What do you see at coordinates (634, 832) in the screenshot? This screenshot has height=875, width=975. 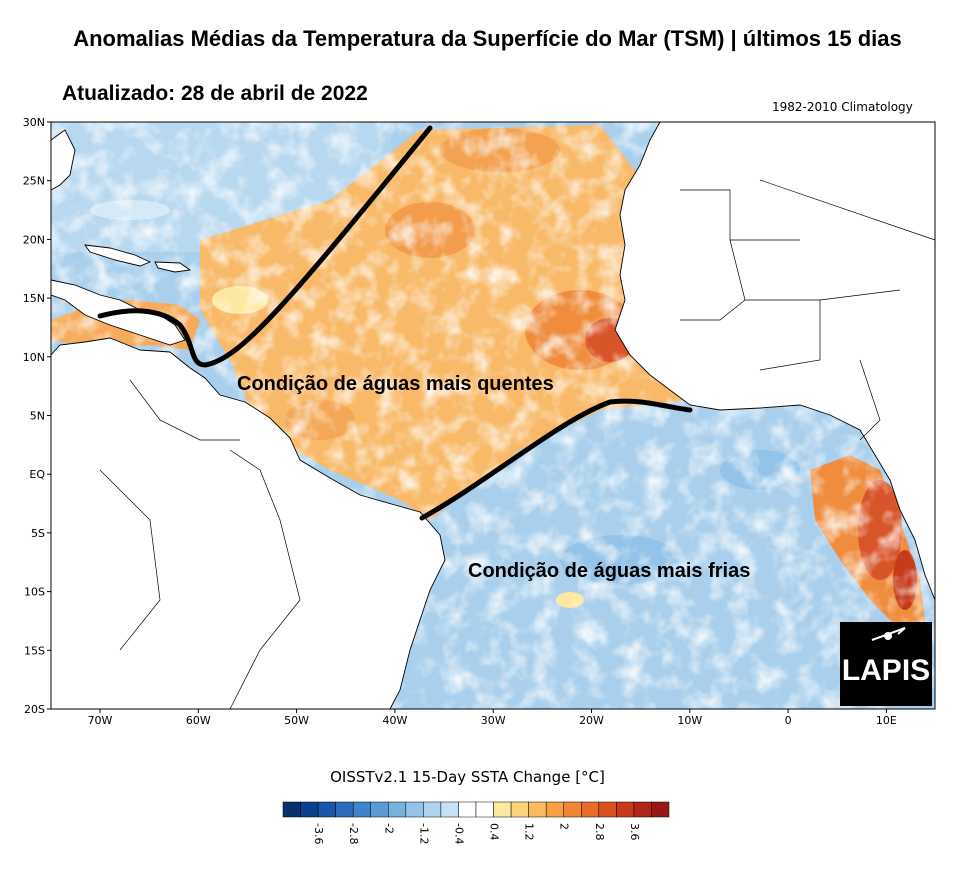 I see `colorbar-tick-label: 3.6` at bounding box center [634, 832].